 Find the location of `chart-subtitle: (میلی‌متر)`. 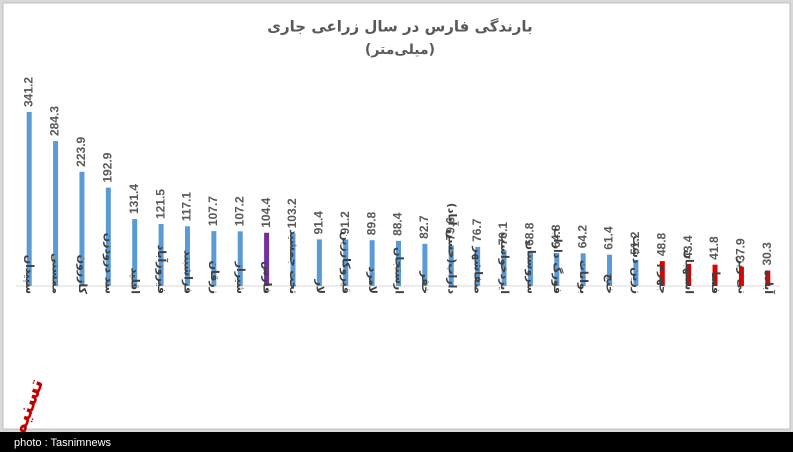

chart-subtitle: (میلی‌متر) is located at coordinates (400, 50).